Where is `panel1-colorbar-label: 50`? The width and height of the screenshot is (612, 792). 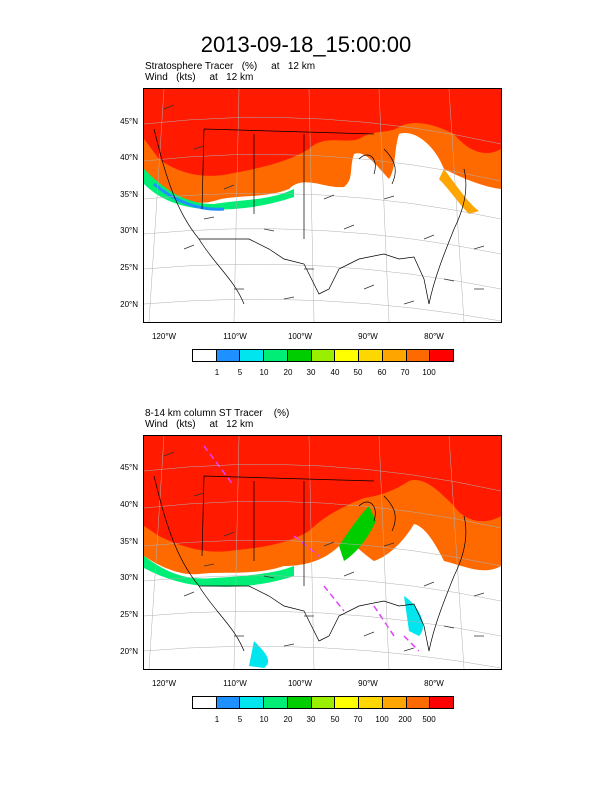
panel1-colorbar-label: 50 is located at coordinates (358, 372).